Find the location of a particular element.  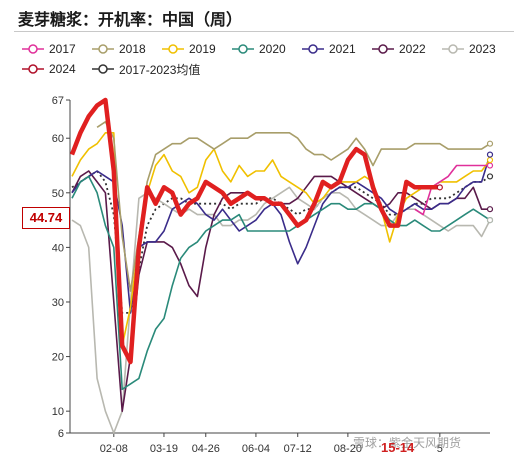

x-tick-label: 03-19 is located at coordinates (164, 449).